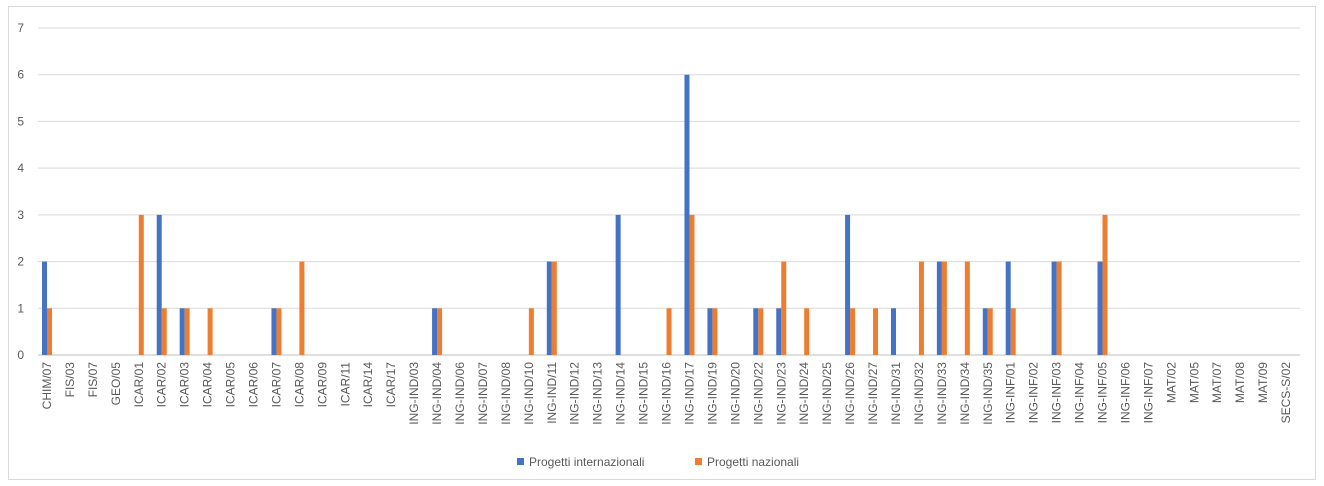  I want to click on y-tick-label: 4, so click(20, 168).